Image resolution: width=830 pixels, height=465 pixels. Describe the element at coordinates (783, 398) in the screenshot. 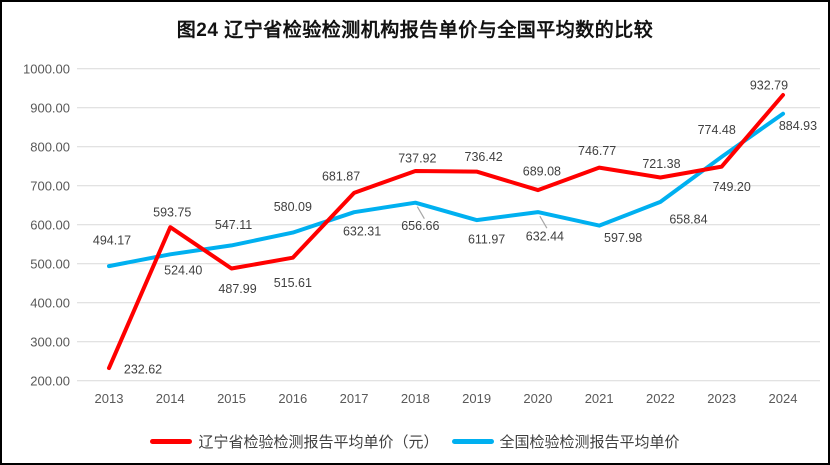

I see `x-tick-label: 2024` at that location.